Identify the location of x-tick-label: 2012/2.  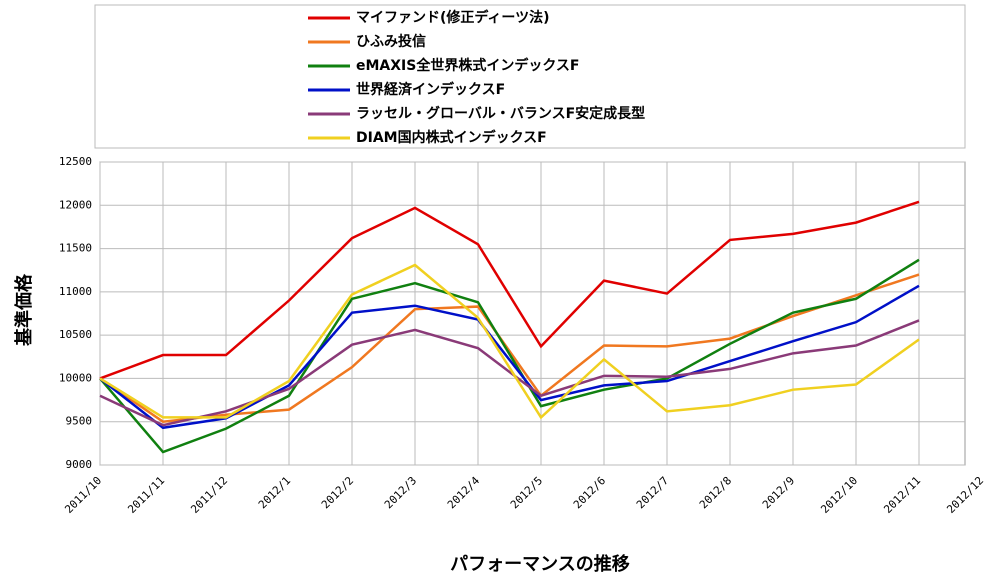
(337, 492).